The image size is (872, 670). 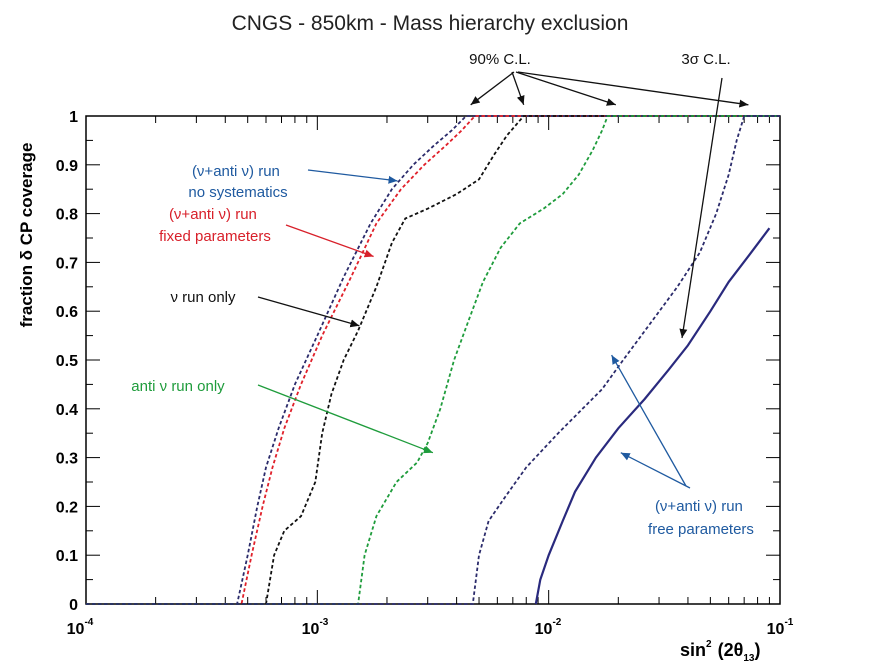 I want to click on x-tick-labels: 10⁻⁴ 10⁻³ 10⁻² 10⁻¹, so click(x=430, y=627).